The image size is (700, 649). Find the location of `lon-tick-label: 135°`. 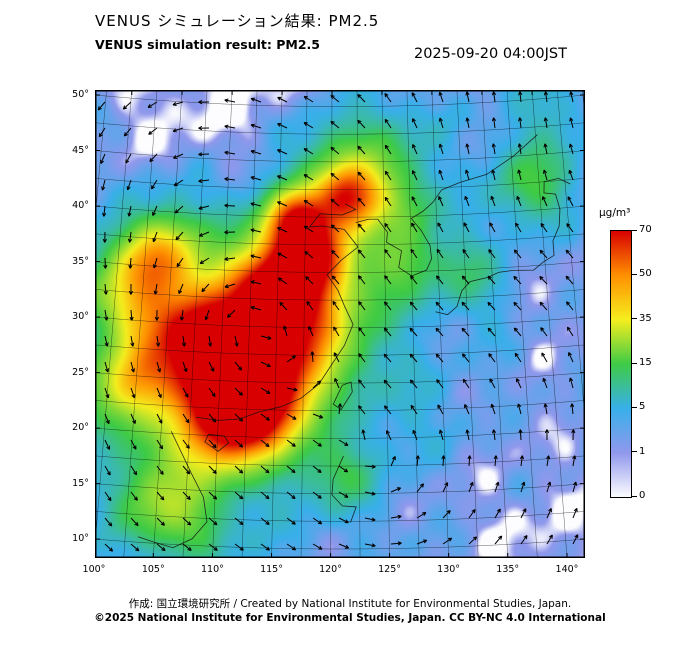

lon-tick-label: 135° is located at coordinates (508, 569).